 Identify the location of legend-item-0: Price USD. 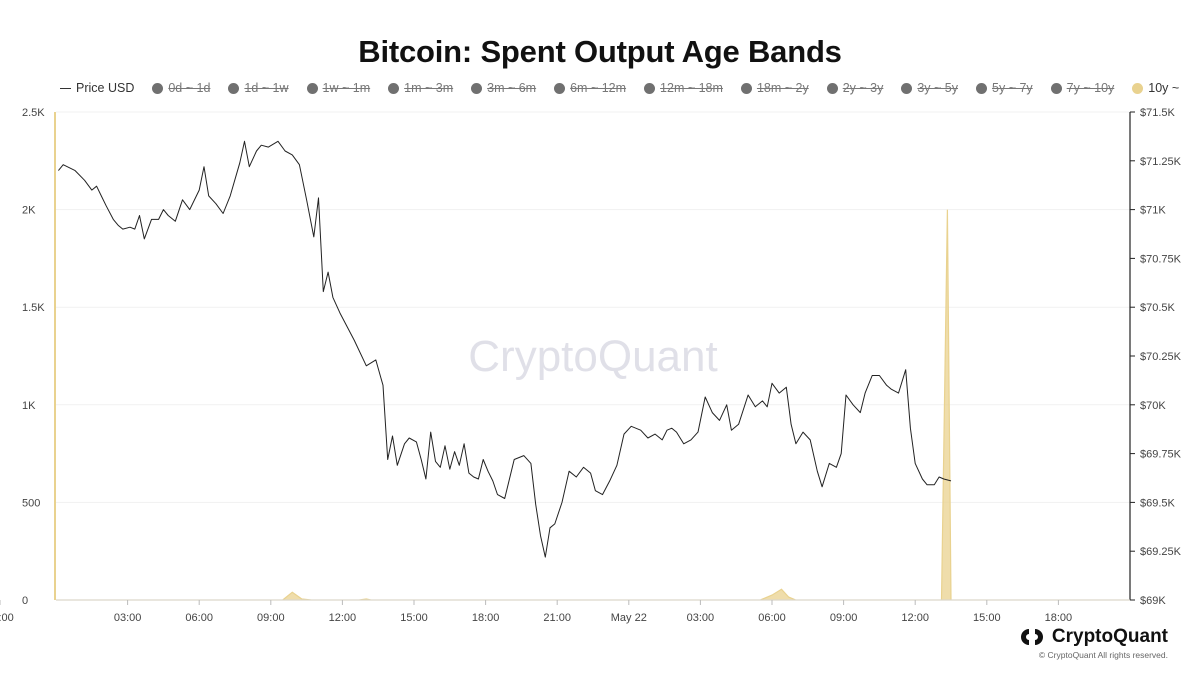
(97, 88).